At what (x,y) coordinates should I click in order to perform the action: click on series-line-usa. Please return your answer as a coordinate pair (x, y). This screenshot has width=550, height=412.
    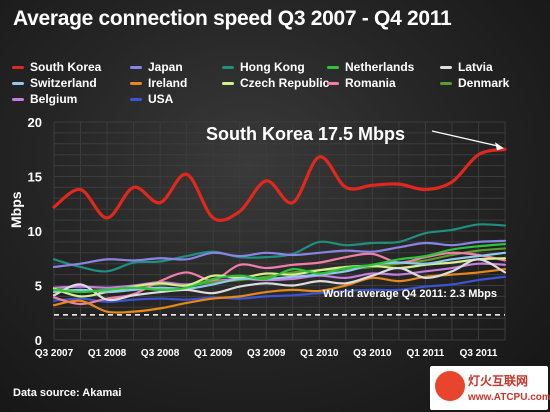
    Looking at the image, I should click on (279, 289).